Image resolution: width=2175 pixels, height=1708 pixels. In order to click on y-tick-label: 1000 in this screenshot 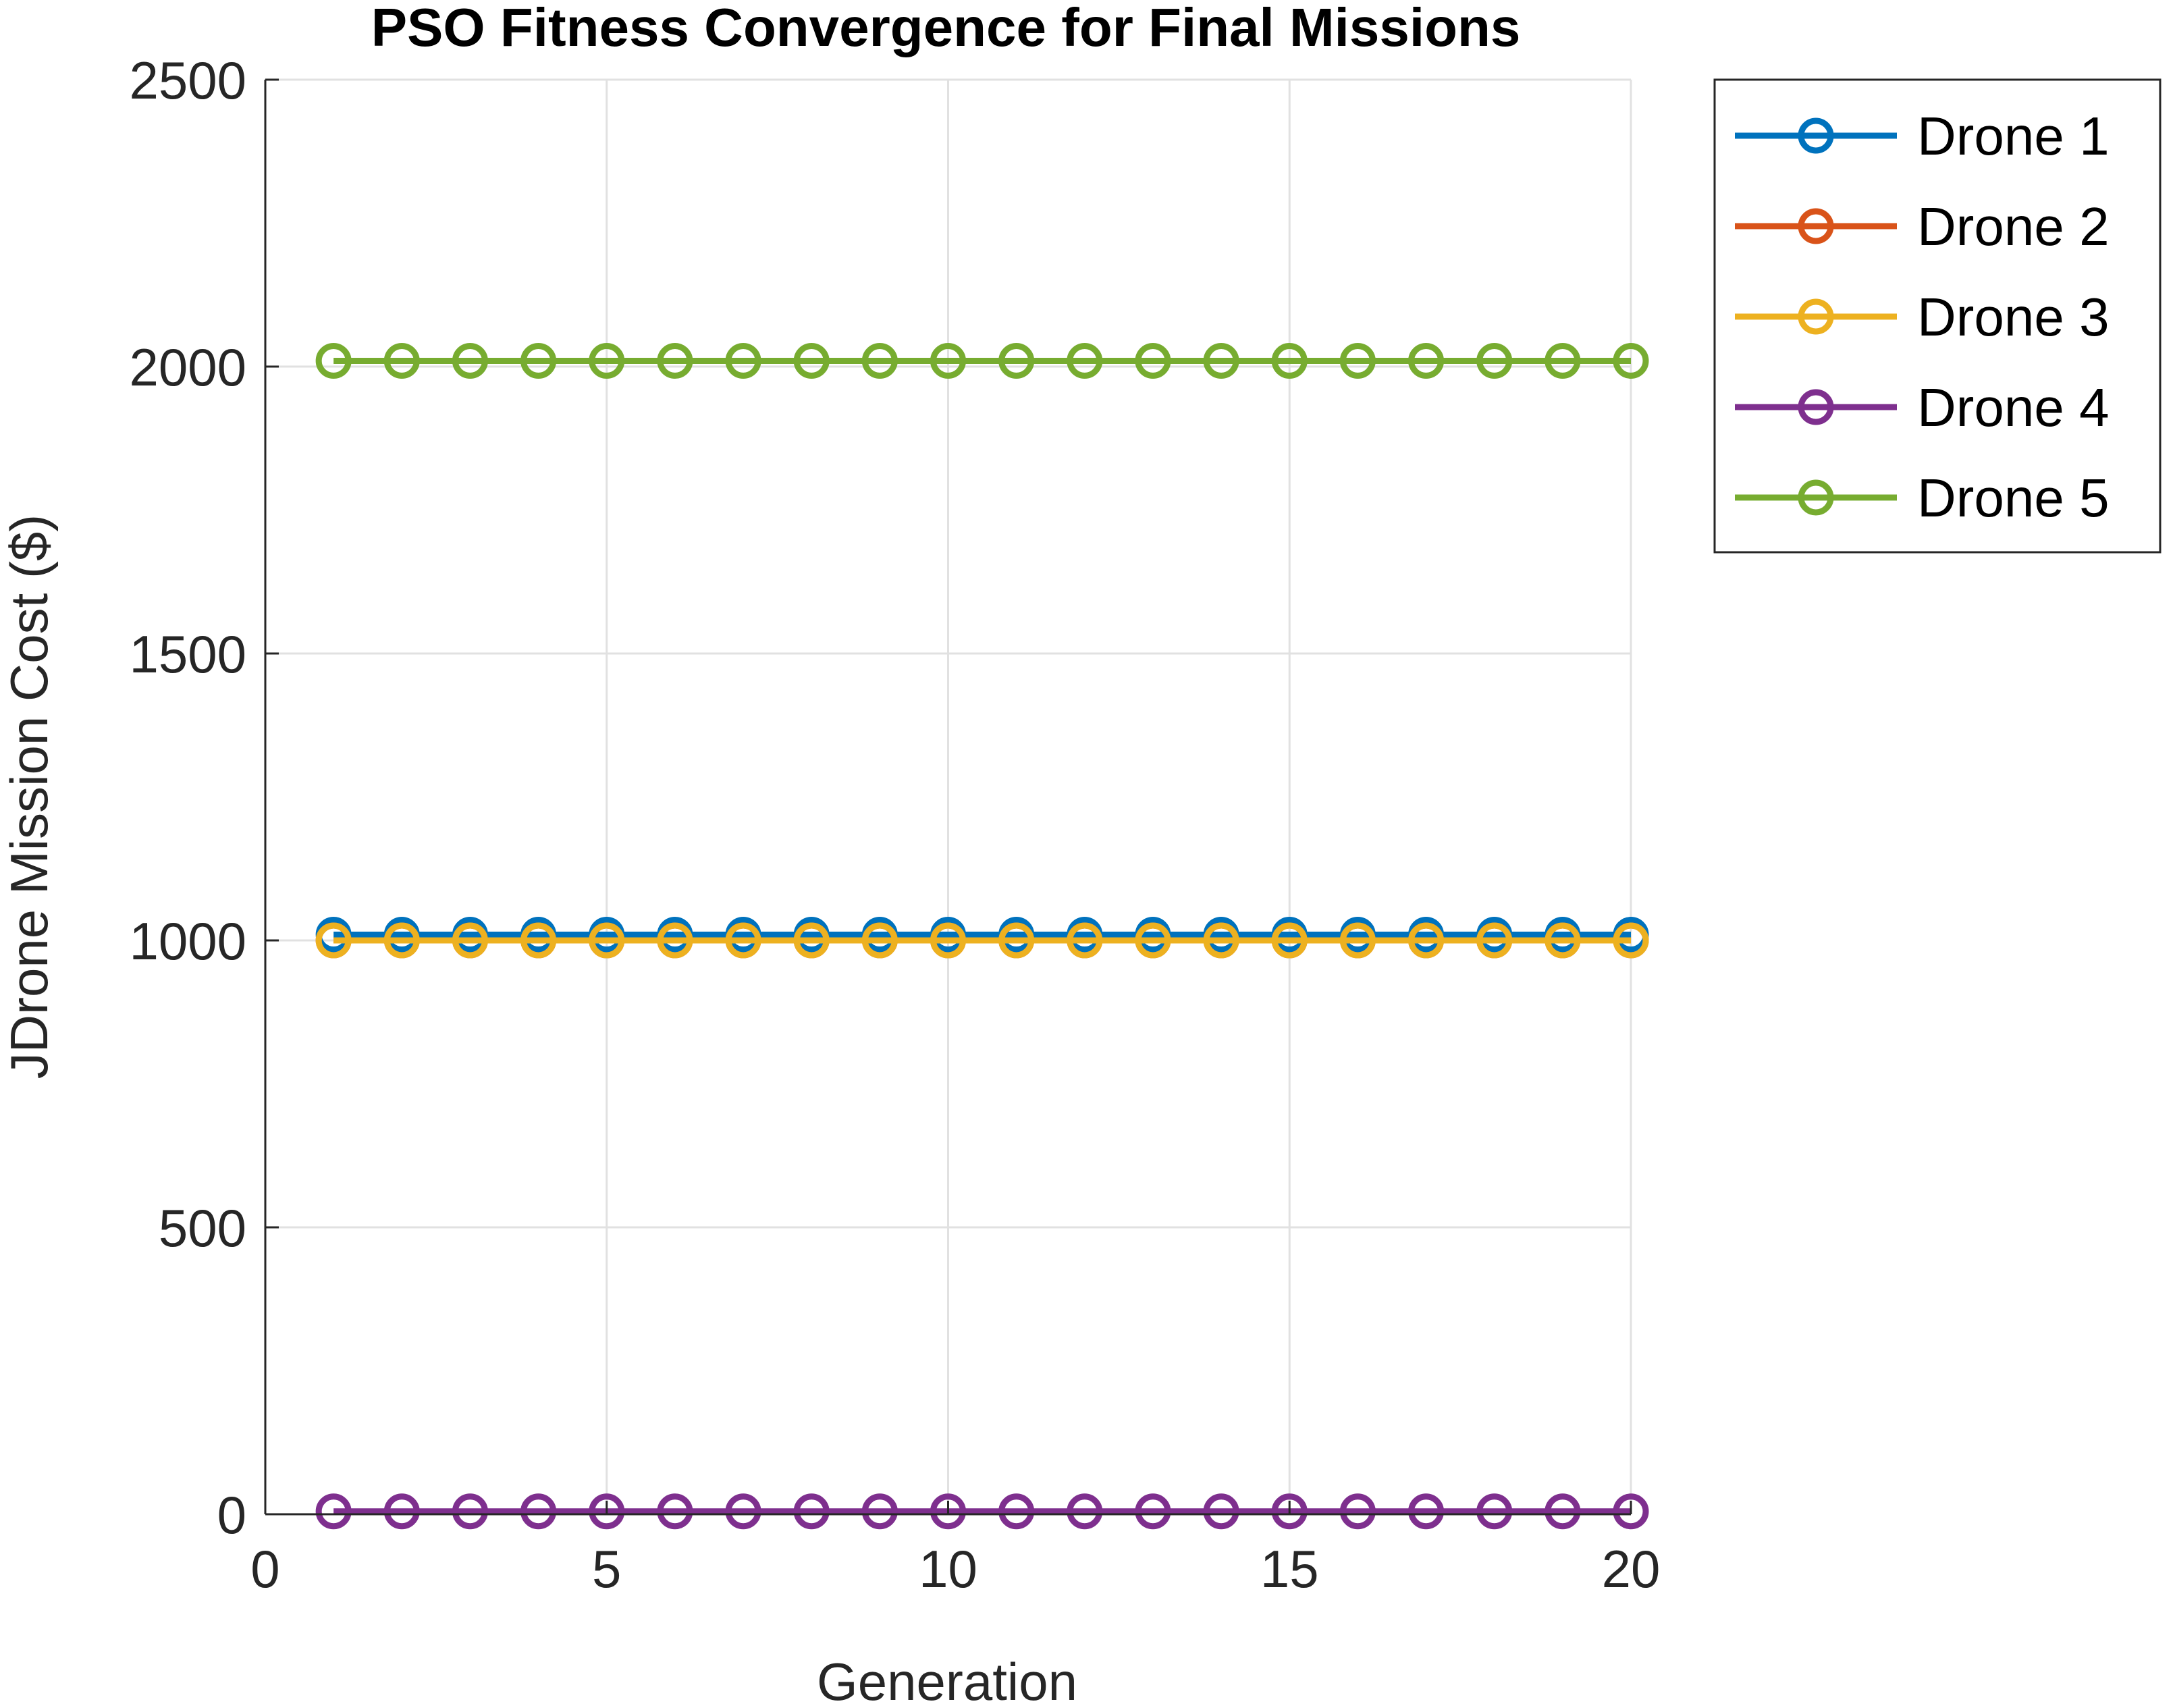, I will do `click(187, 941)`.